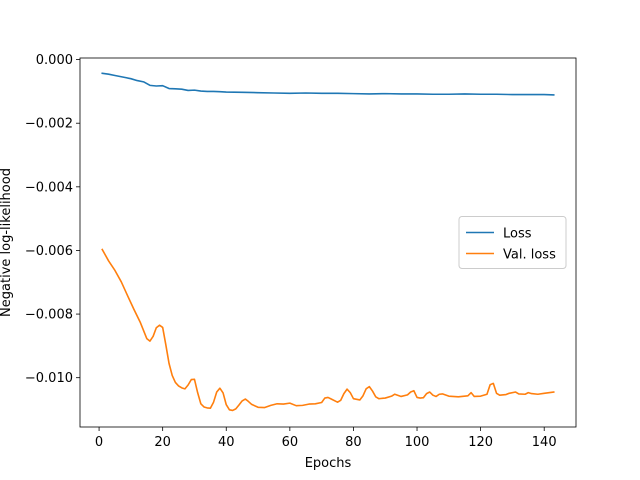  Describe the element at coordinates (417, 442) in the screenshot. I see `x-tick-label: 100` at that location.